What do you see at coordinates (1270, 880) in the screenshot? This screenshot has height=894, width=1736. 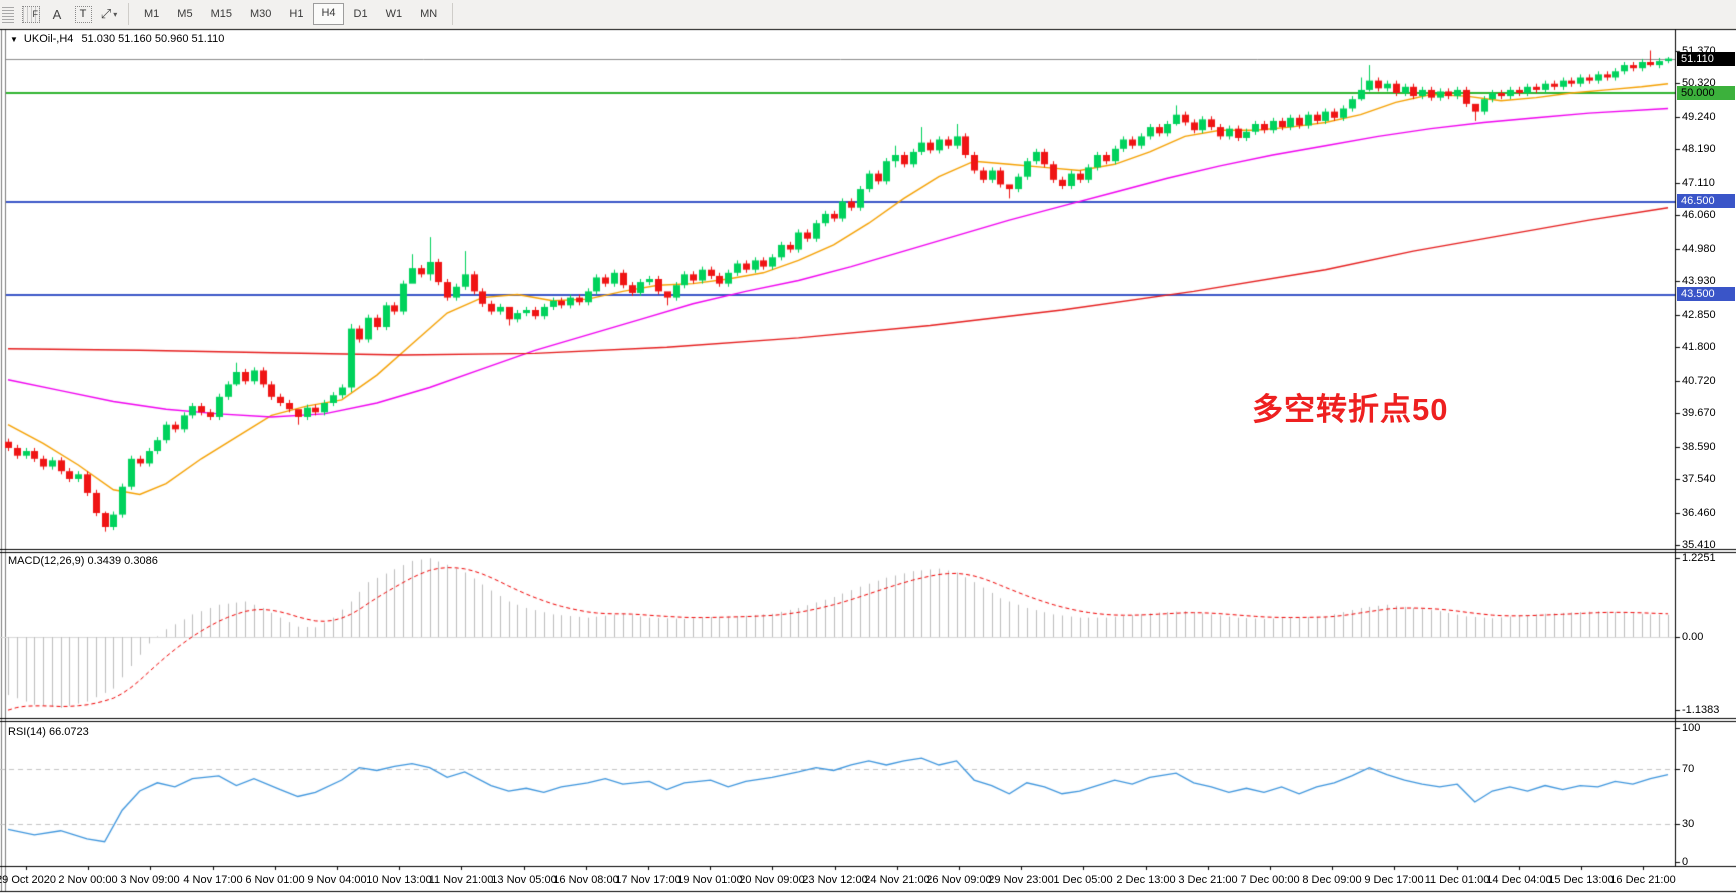 I see `date-tick-label: 7 Dec 00:00` at bounding box center [1270, 880].